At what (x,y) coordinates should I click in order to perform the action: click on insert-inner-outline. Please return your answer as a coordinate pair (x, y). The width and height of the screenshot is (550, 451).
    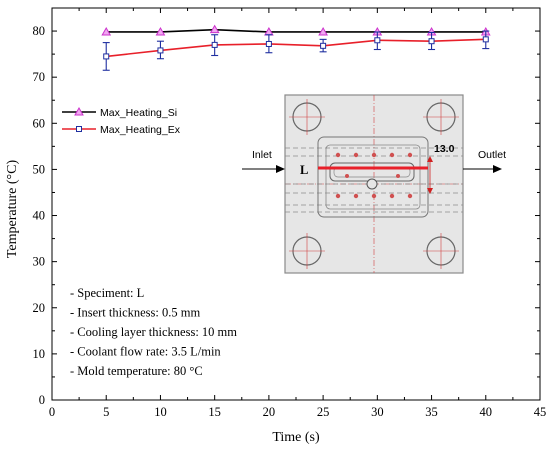
    Looking at the image, I should click on (373, 177).